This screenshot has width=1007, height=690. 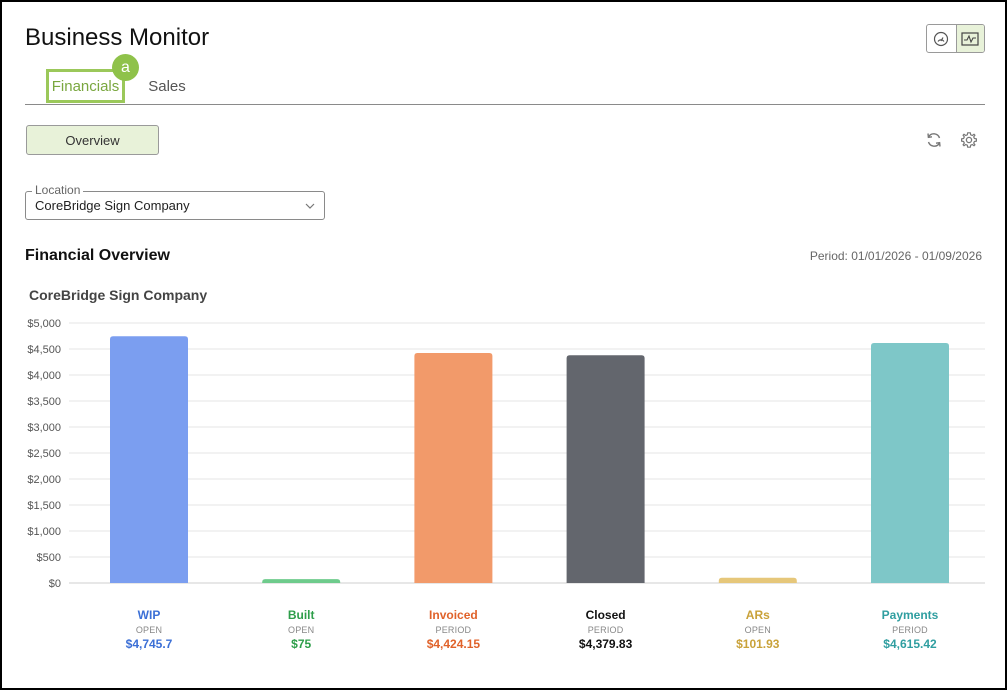 I want to click on stat-value: $4,745.7, so click(x=149, y=644).